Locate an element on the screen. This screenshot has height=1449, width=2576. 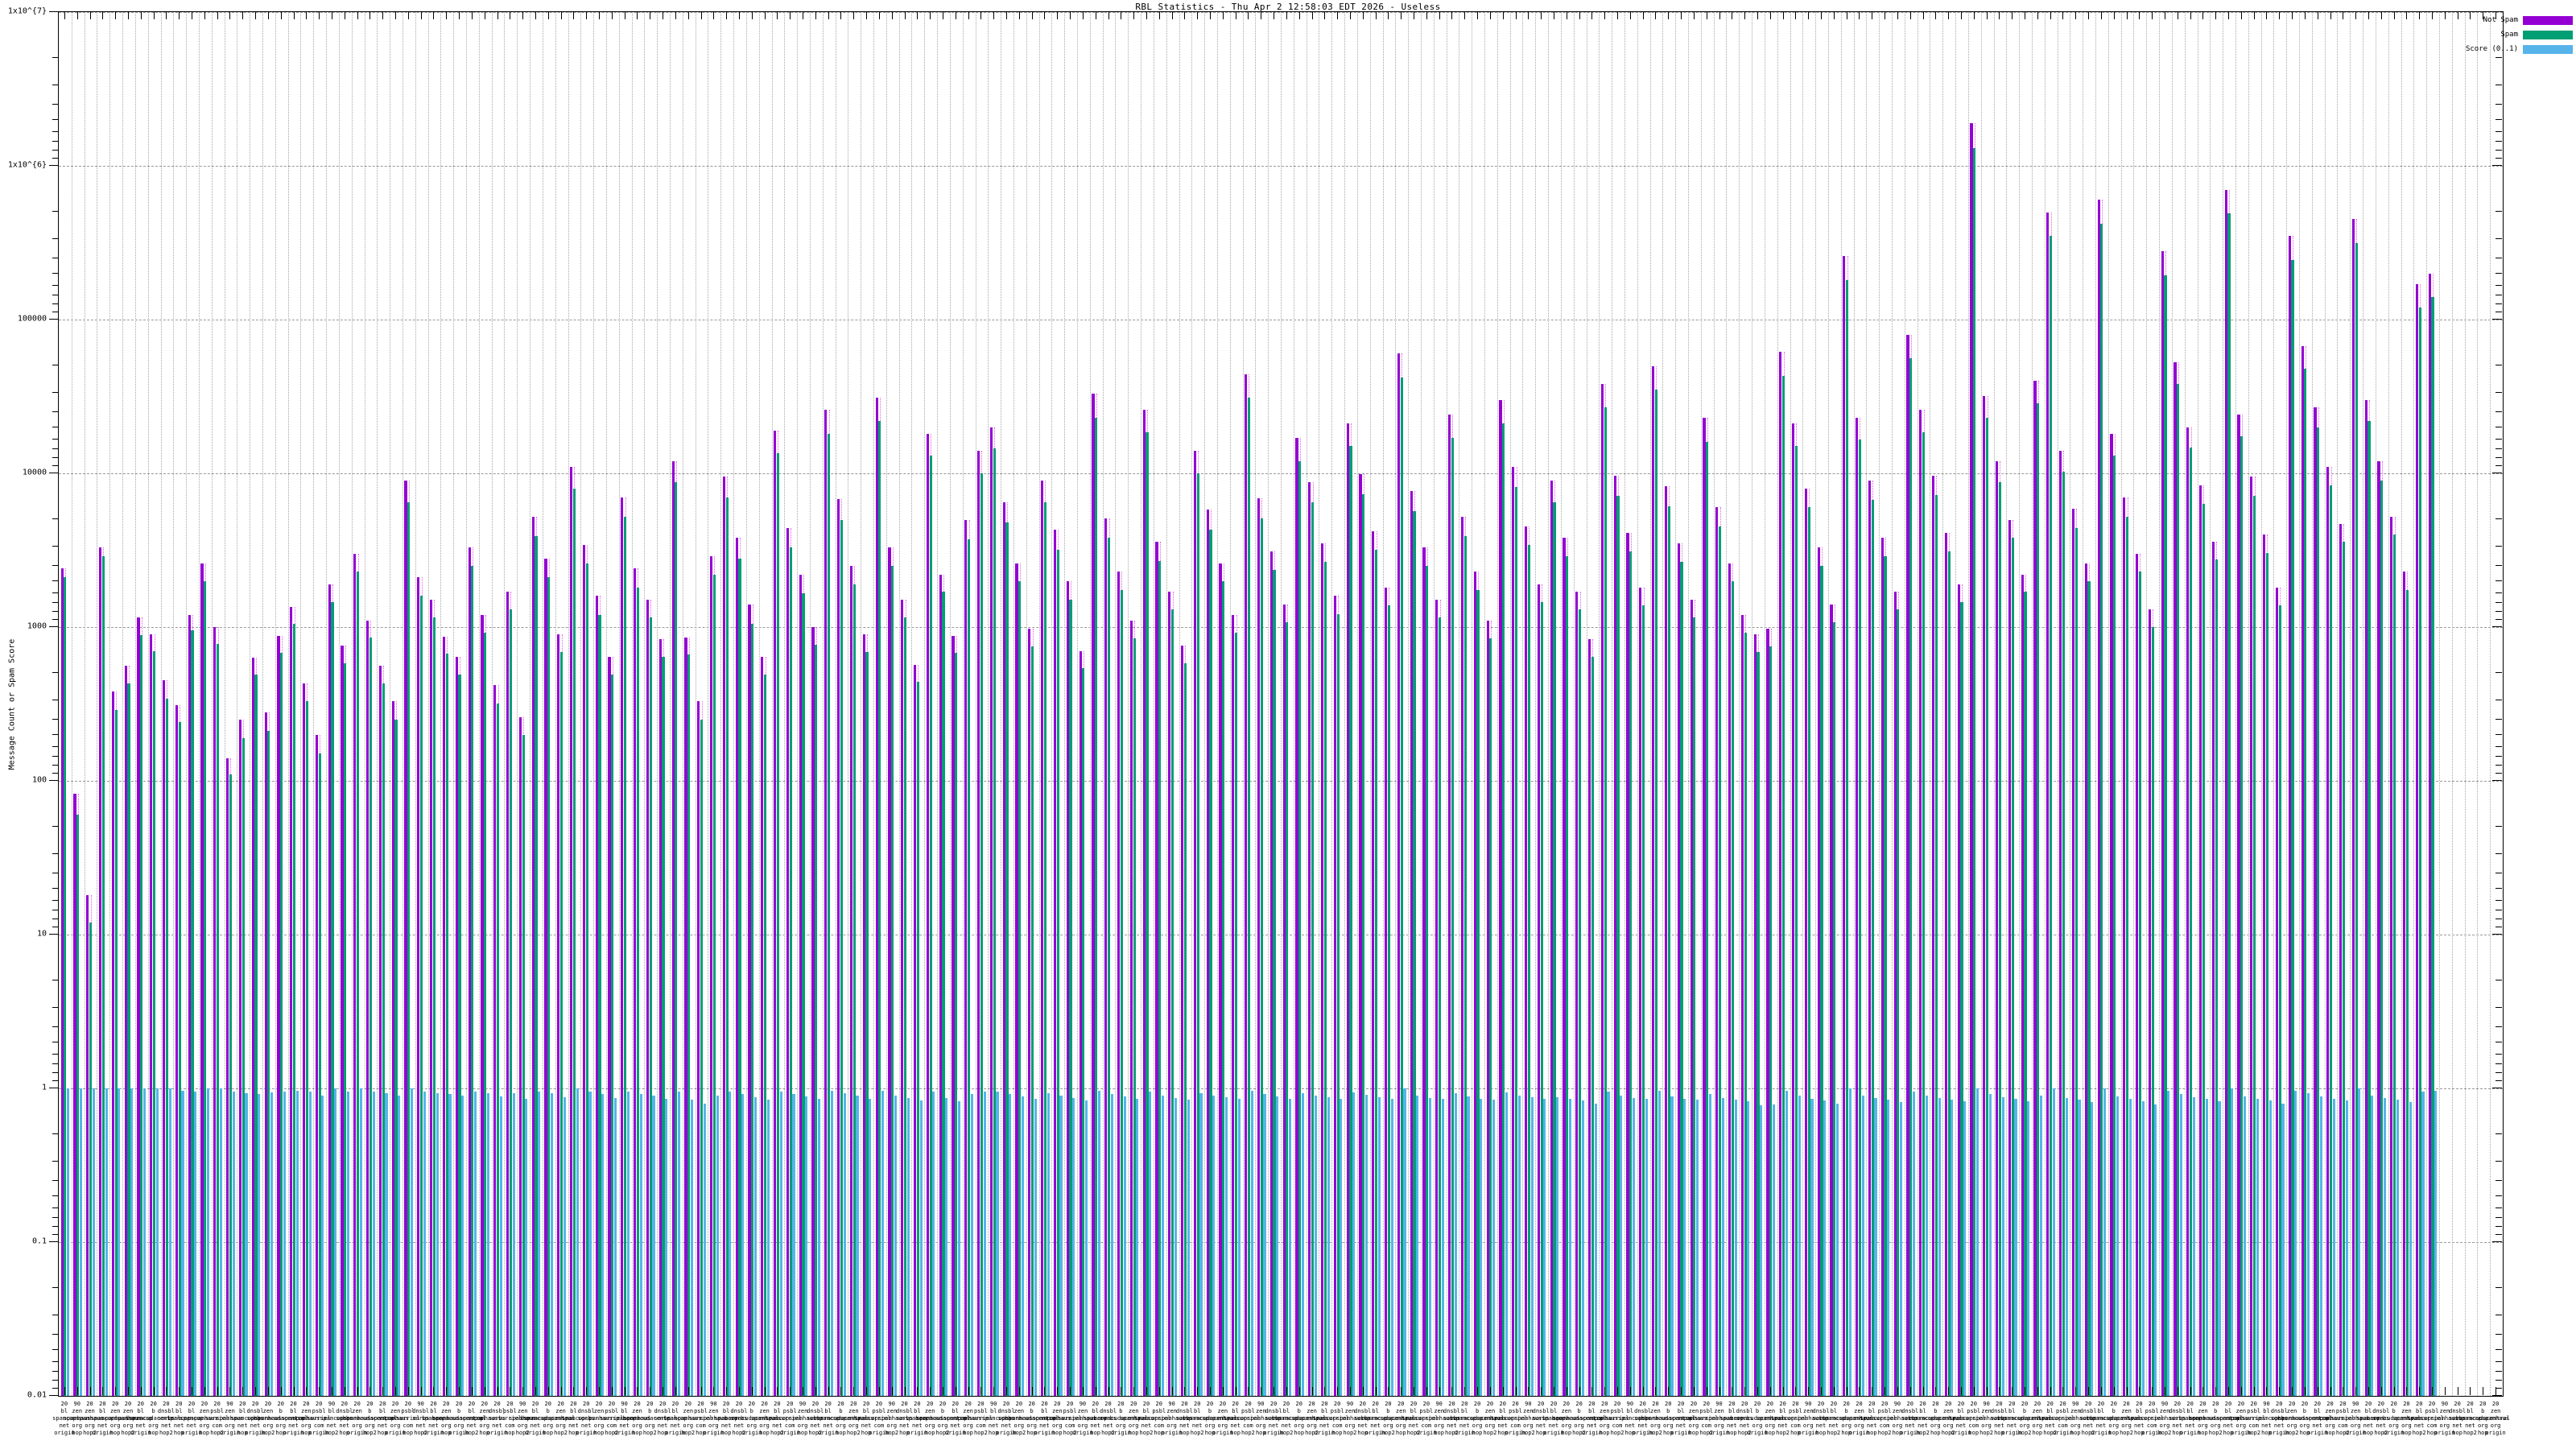
legend-item-score: Score (0..1) is located at coordinates (2519, 49).